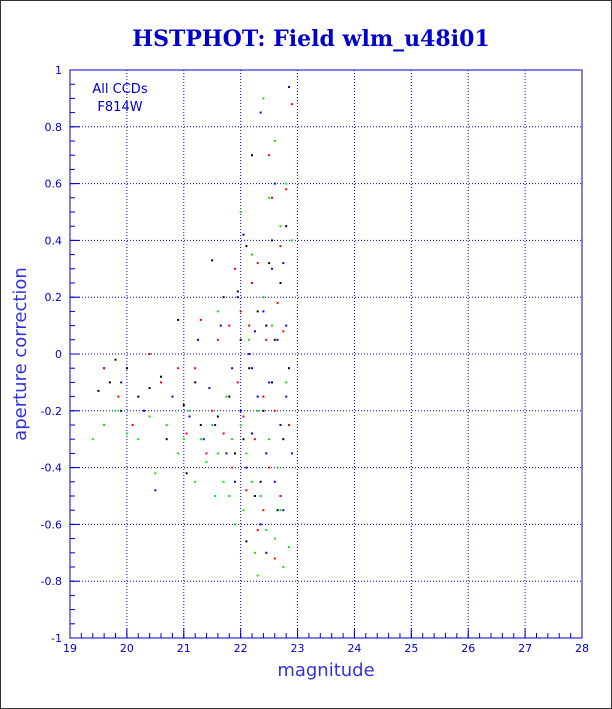 The width and height of the screenshot is (612, 709). What do you see at coordinates (525, 648) in the screenshot?
I see `x-tick-label: 27` at bounding box center [525, 648].